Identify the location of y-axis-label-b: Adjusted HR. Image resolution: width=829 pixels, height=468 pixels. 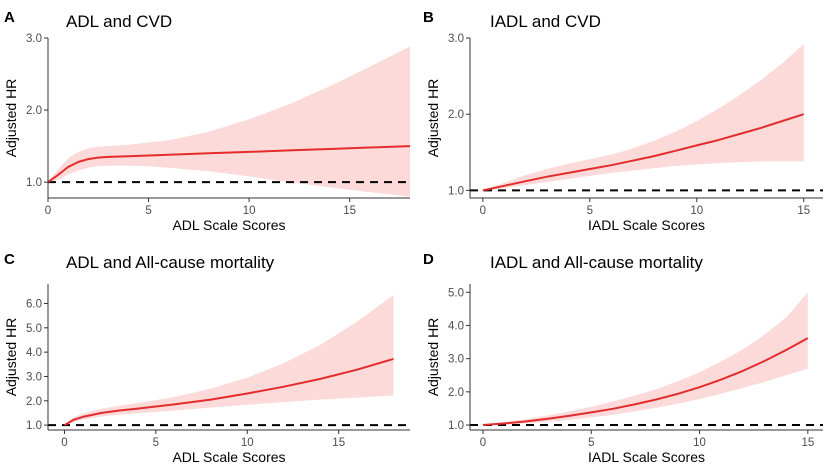
(433, 118).